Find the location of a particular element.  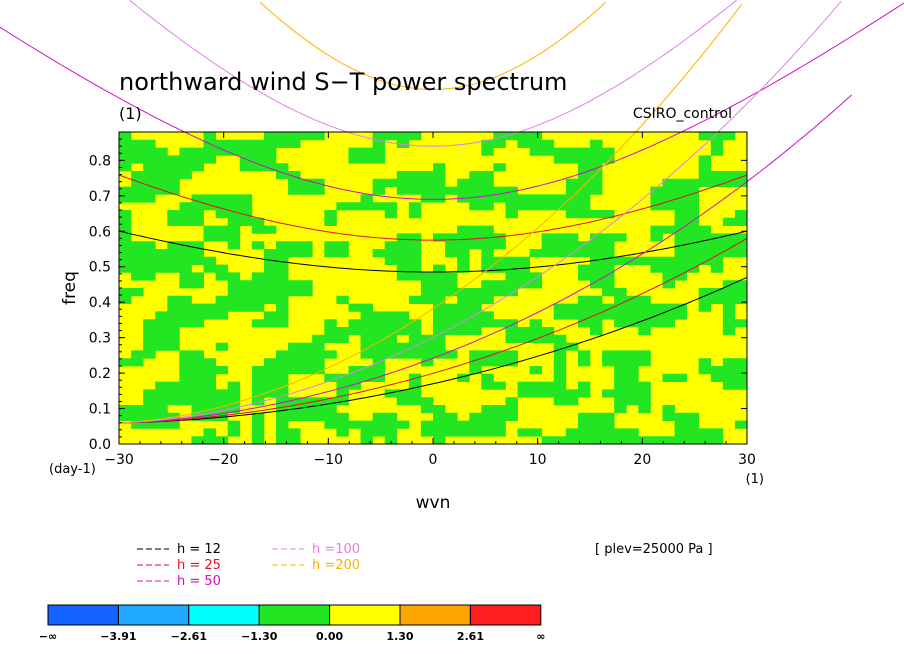

legend-label: h =200 is located at coordinates (336, 565).